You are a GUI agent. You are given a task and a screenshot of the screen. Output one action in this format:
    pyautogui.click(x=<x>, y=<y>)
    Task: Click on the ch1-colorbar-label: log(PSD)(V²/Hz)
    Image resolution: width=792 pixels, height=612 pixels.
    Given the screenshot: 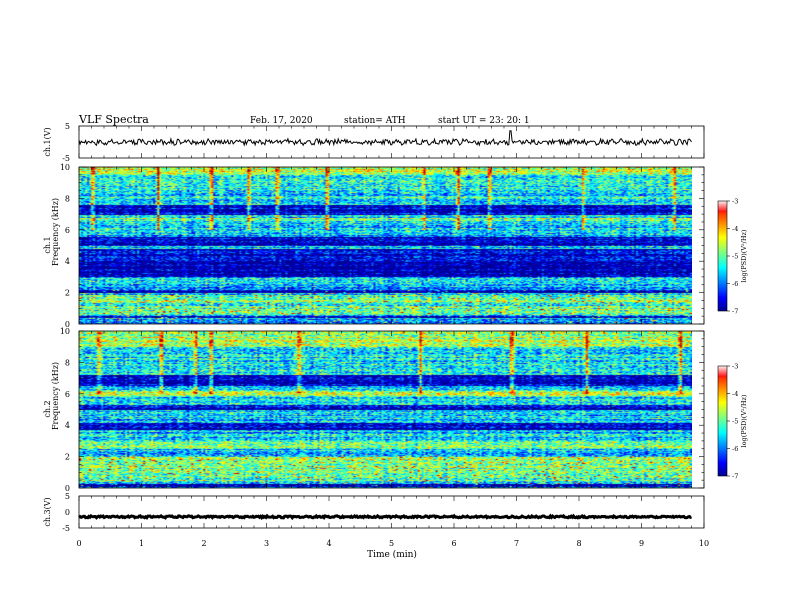 What is the action you would take?
    pyautogui.click(x=744, y=255)
    